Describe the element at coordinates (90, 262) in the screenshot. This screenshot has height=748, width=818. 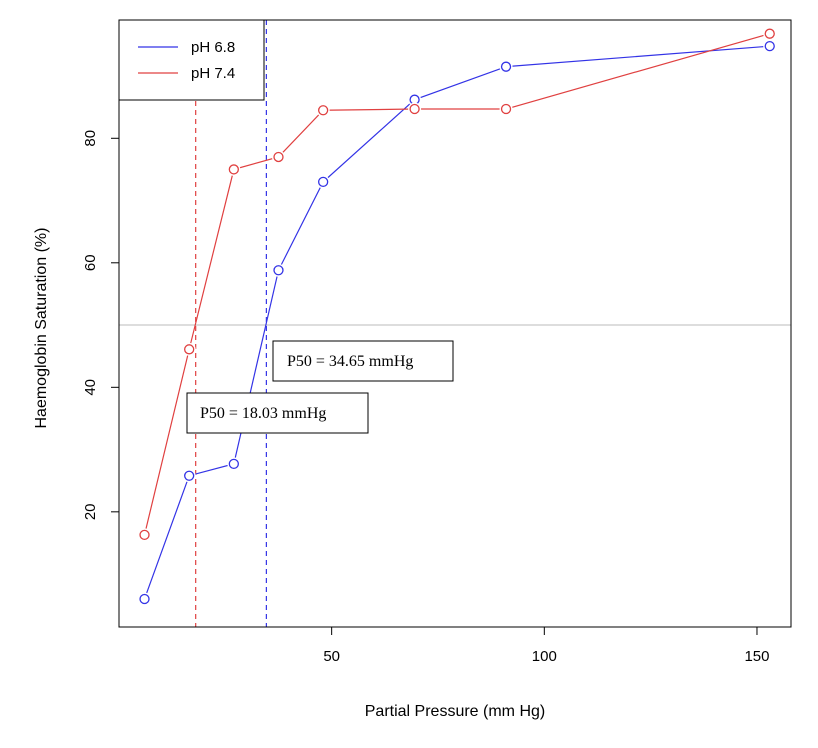
I see `y-tick-label-3: 60` at that location.